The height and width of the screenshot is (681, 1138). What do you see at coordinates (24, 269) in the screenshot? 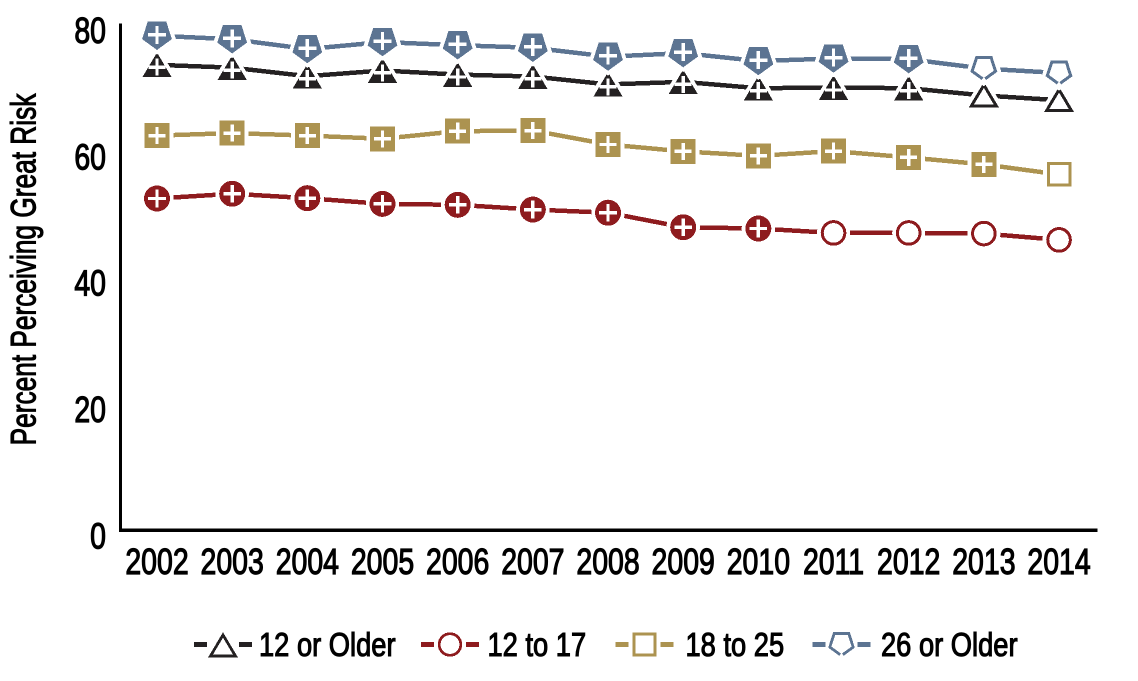
I see `svg-text: Percent Perceiving Great Risk` at bounding box center [24, 269].